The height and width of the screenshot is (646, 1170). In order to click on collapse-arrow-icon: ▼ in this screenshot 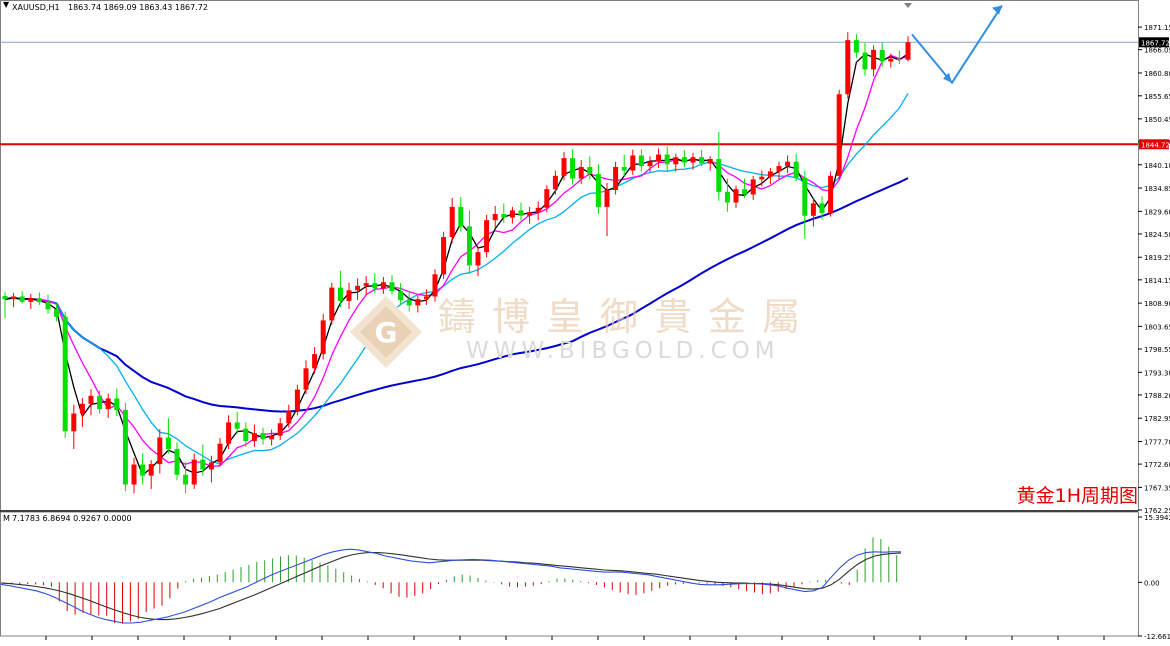, I will do `click(6, 4)`.